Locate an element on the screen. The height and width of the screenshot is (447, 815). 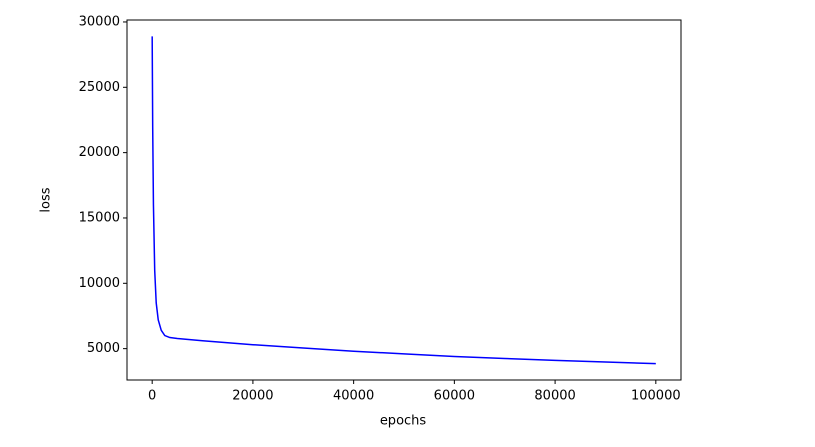
x-tick-label: 20000 is located at coordinates (252, 396).